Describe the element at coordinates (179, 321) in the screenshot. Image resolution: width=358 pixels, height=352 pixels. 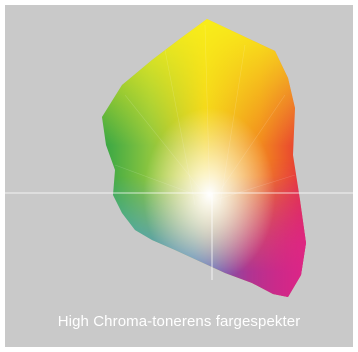
I see `image-caption: High Chroma-tonerens fargespekter` at that location.